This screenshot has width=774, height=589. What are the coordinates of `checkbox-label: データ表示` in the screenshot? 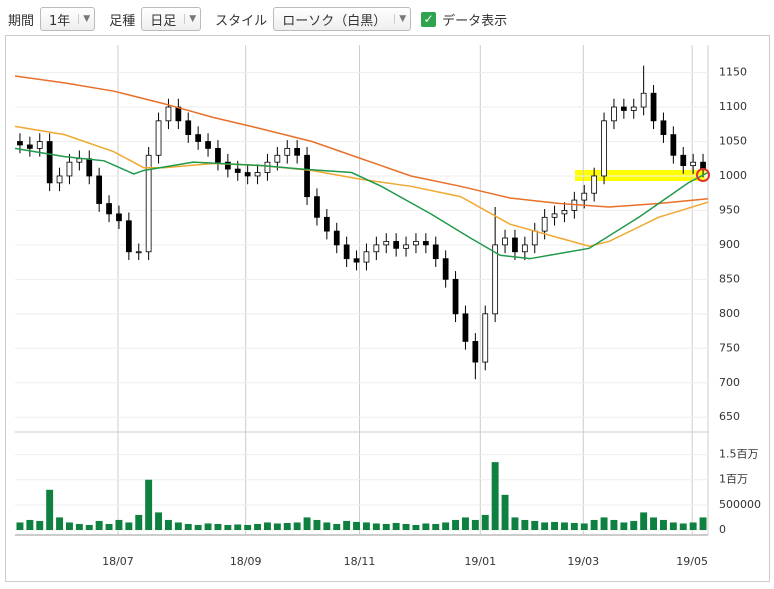 It's located at (475, 21).